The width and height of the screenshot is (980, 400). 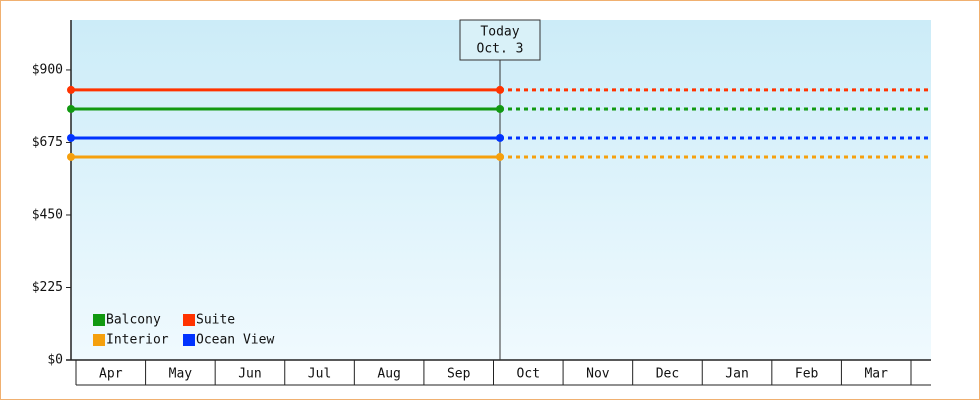 I want to click on legend-label: Ocean View, so click(x=235, y=340).